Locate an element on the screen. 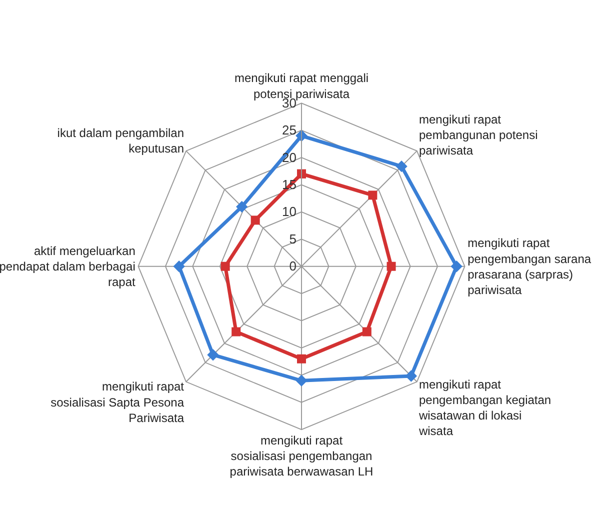 This screenshot has width=603, height=513. spoke-label: mengikuti rapat pengembangan sarana prasarana (sarpras) pariwisata is located at coordinates (530, 266).